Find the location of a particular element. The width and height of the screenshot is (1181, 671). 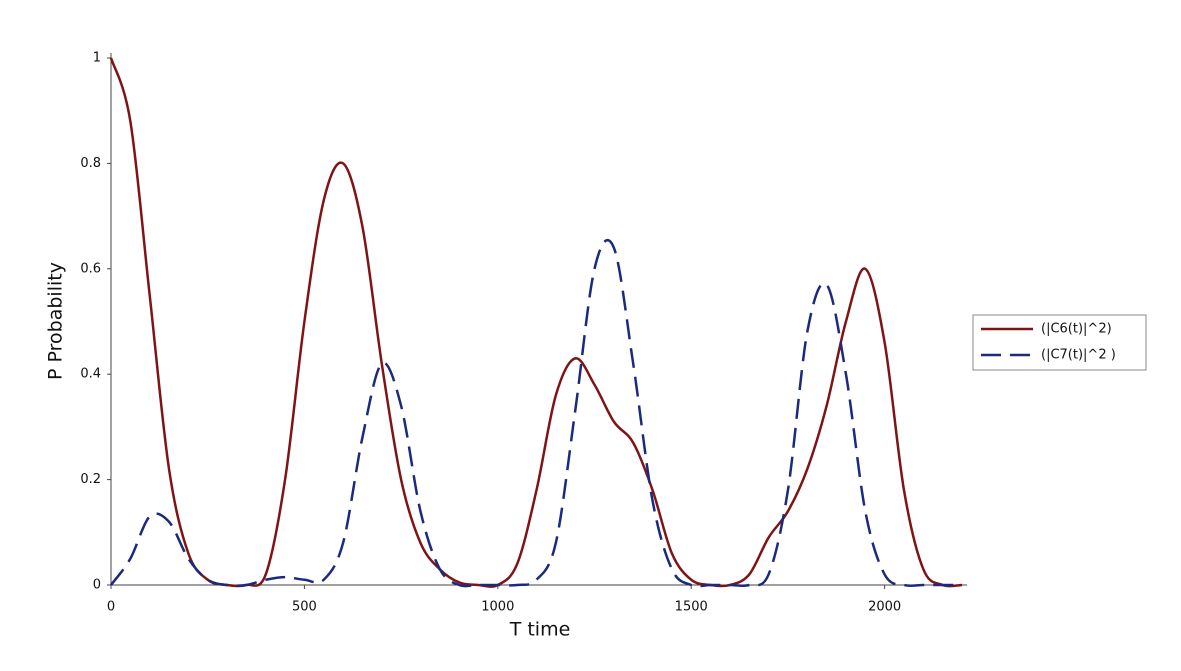

legend-label: (|C6(t)|^2) is located at coordinates (1076, 329).